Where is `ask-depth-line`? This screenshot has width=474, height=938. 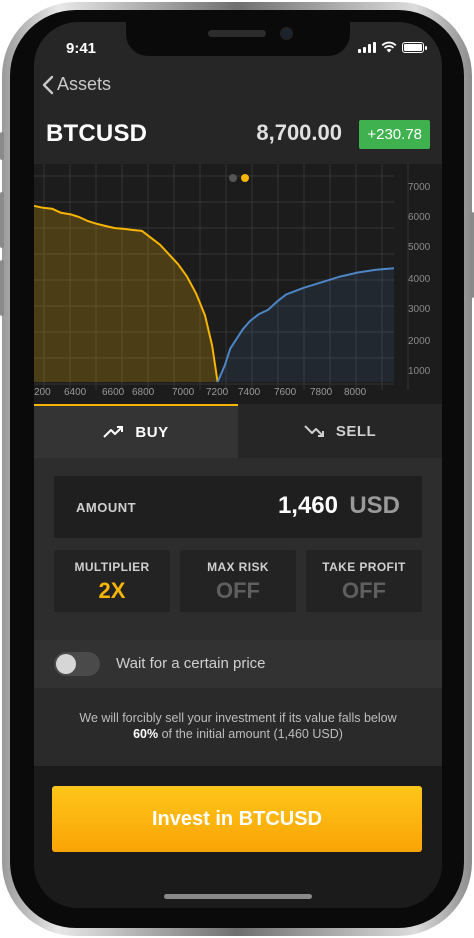 ask-depth-line is located at coordinates (305, 325).